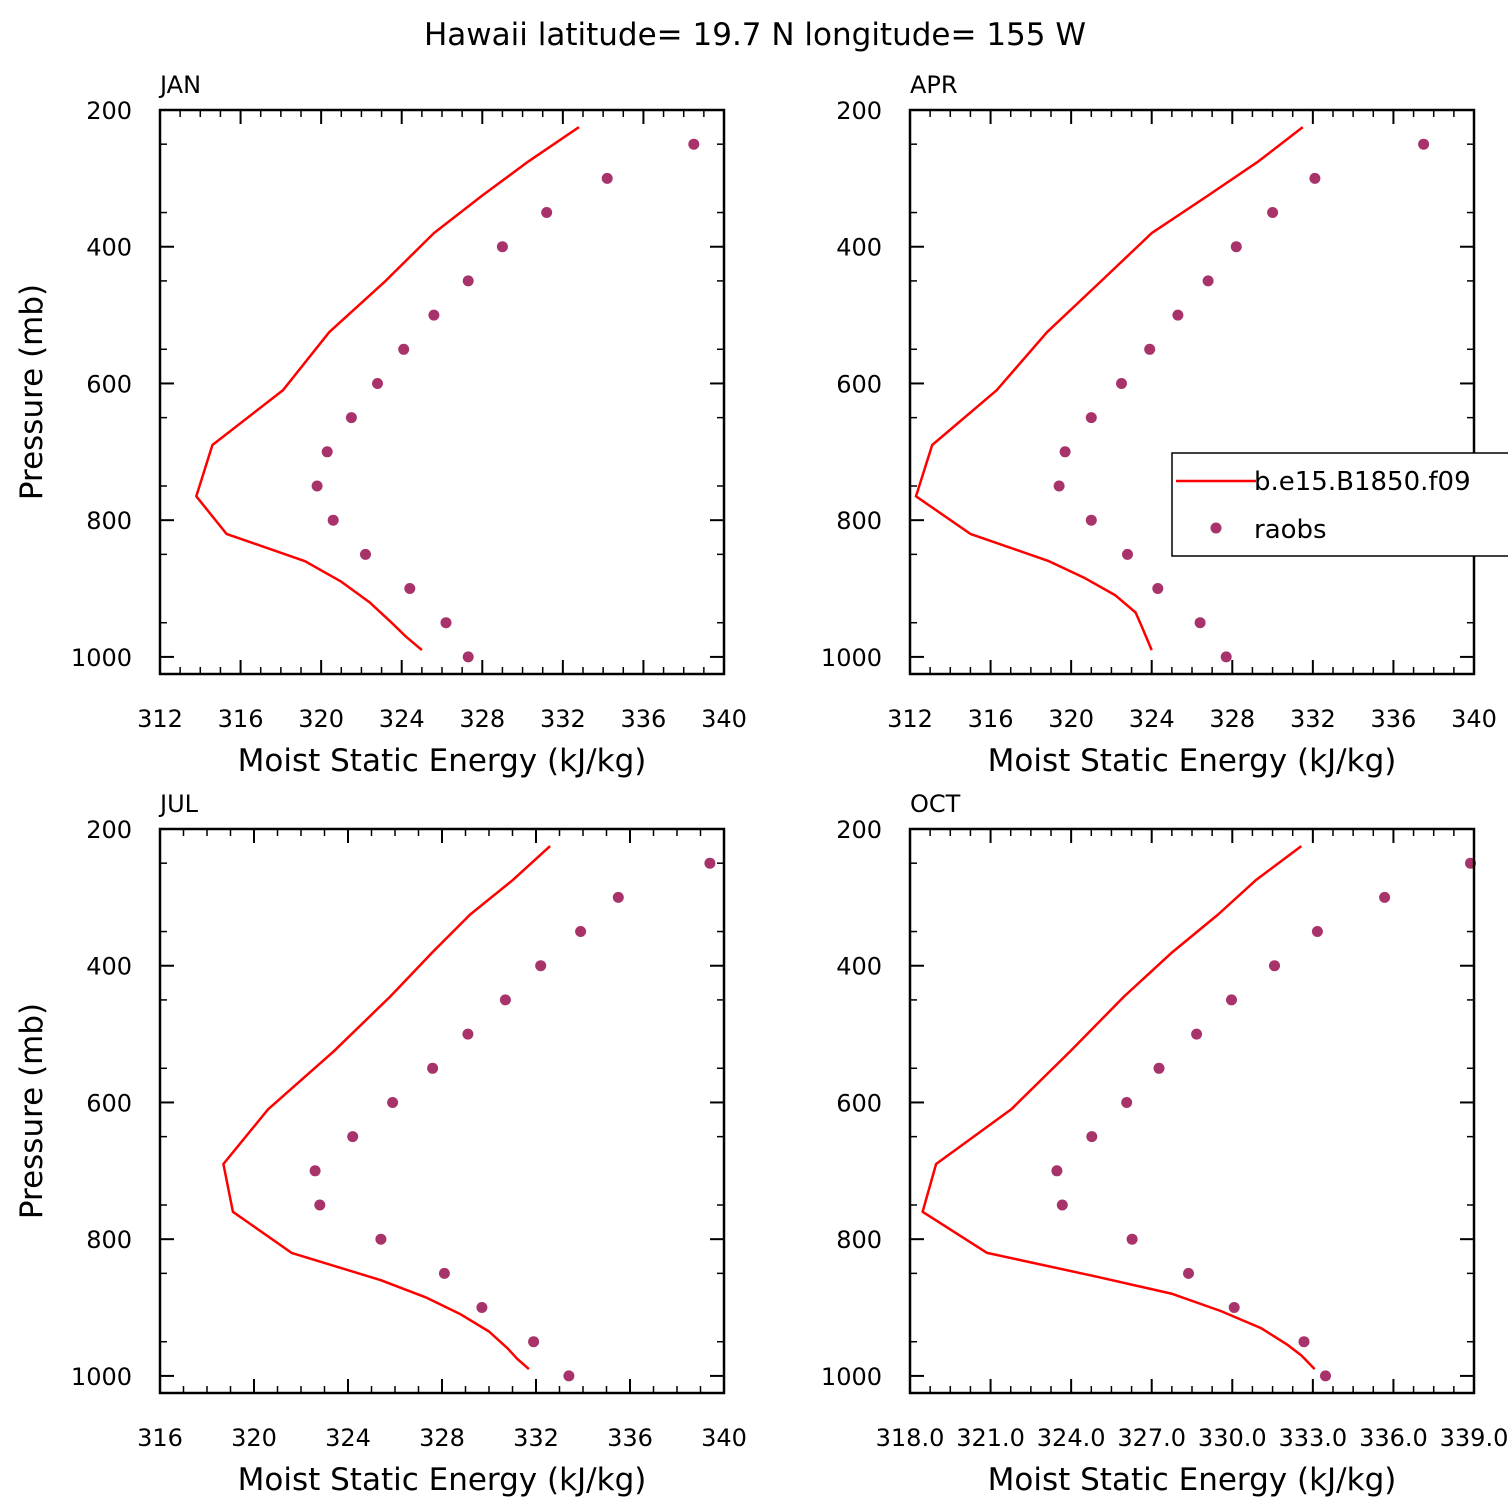 The image size is (1510, 1510). What do you see at coordinates (1362, 482) in the screenshot?
I see `legend-label-model: b.e15.B1850.f09` at bounding box center [1362, 482].